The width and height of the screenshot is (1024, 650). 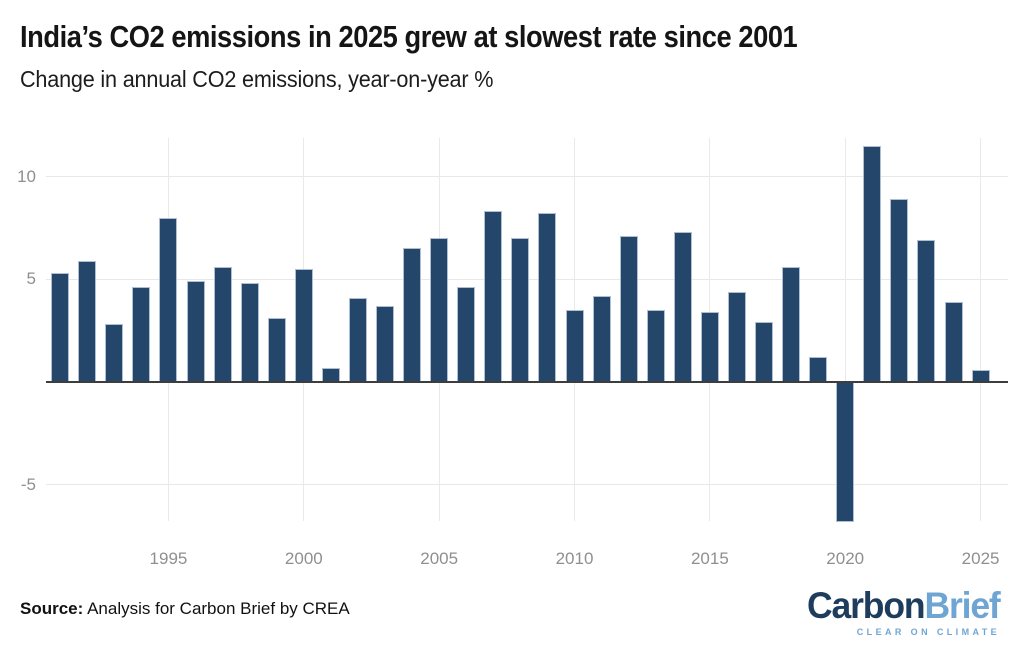 I want to click on bar-2008, so click(x=520, y=310).